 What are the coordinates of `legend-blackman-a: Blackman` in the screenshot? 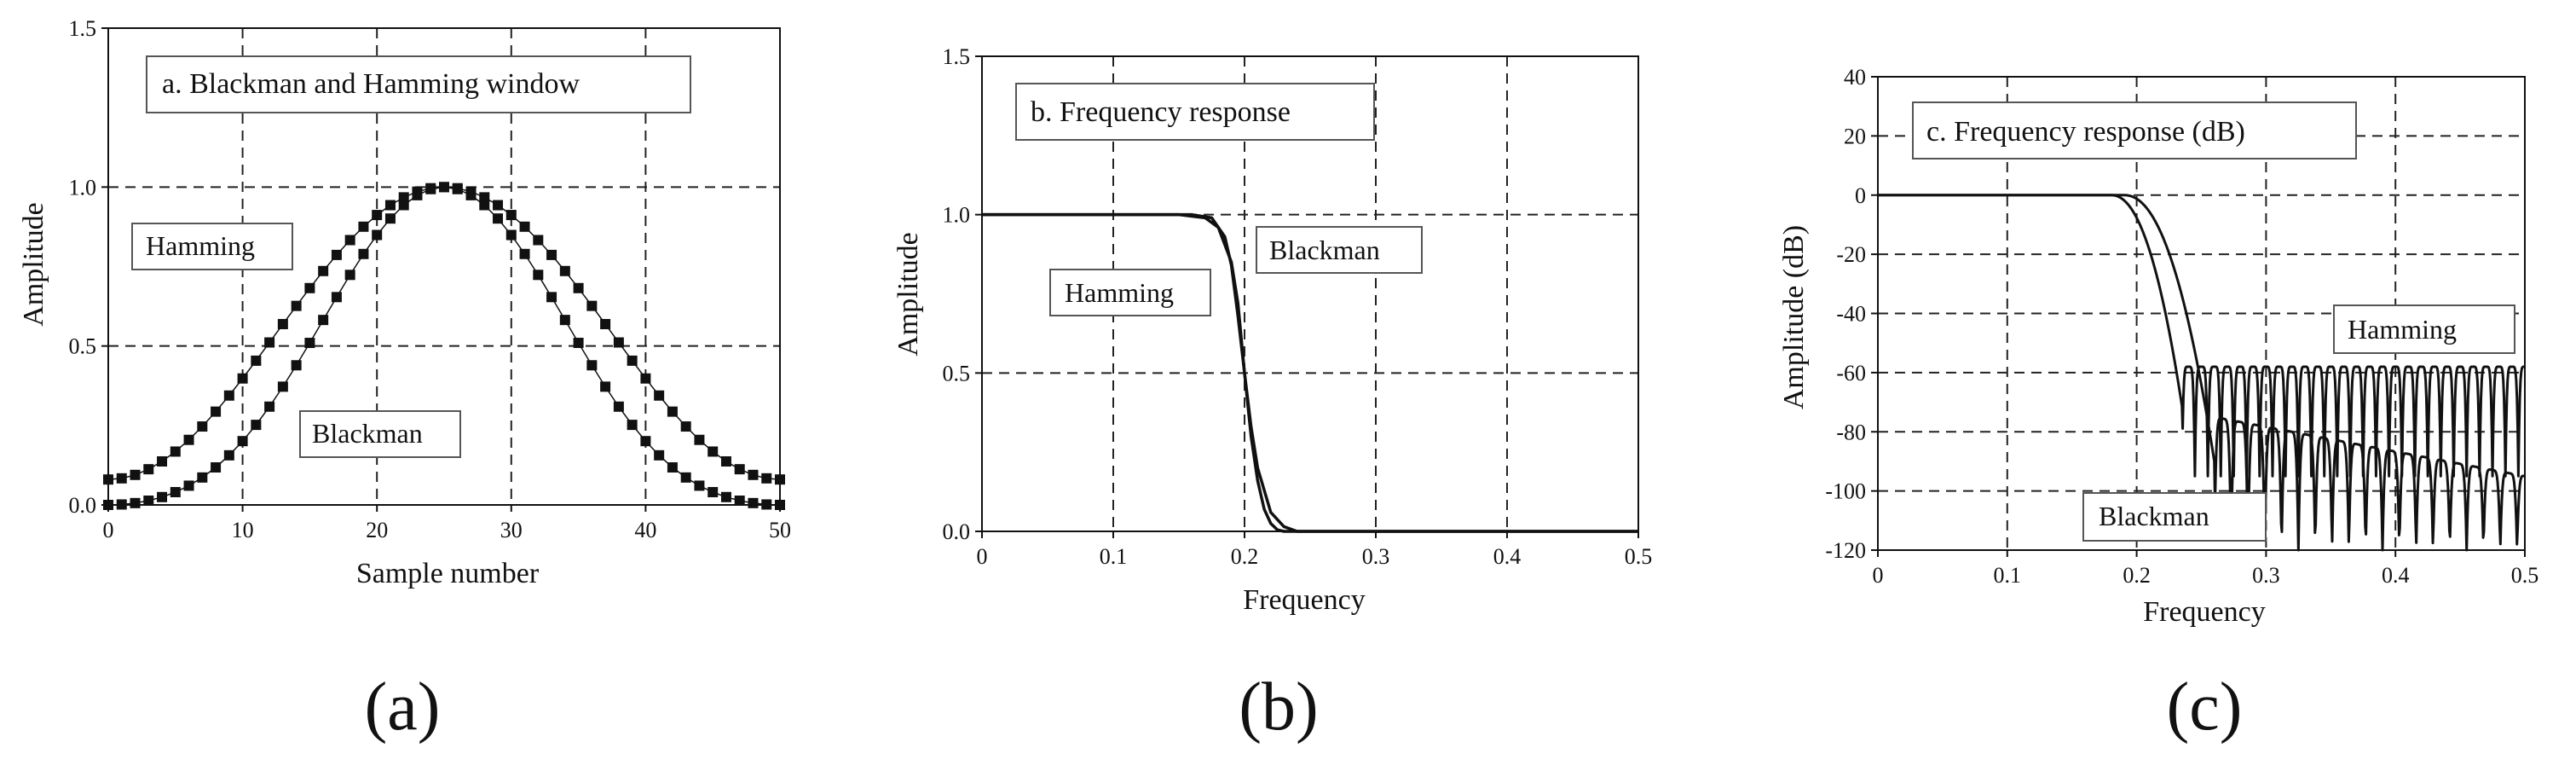 It's located at (380, 434).